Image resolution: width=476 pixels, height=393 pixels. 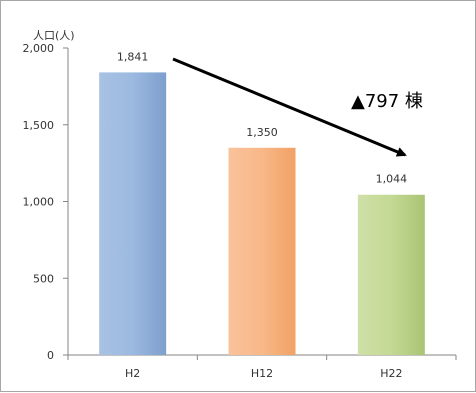 I want to click on data-label-h12: 1,350, so click(x=262, y=132).